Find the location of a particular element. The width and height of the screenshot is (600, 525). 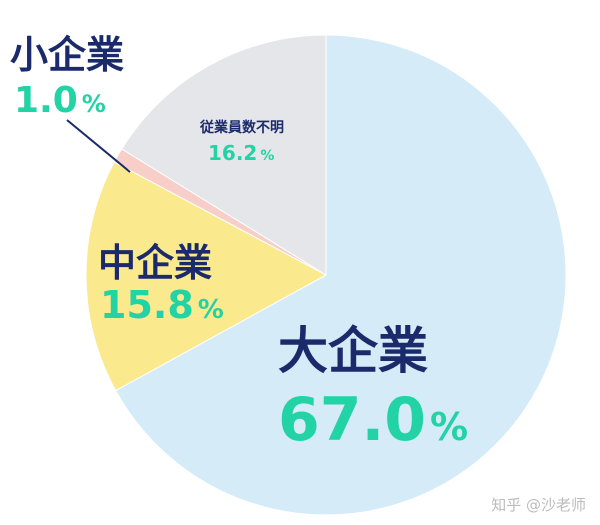

small-company-label: 小企業 is located at coordinates (67, 55).